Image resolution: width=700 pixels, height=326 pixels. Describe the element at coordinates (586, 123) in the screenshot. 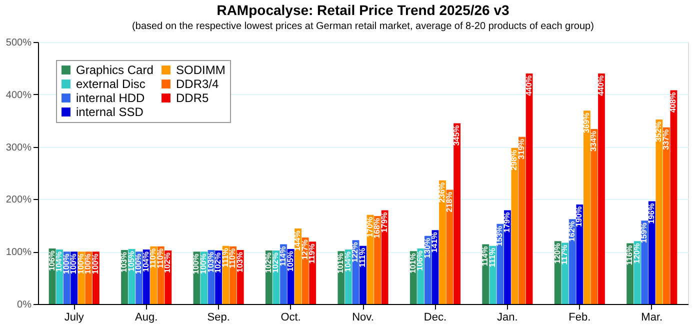

I see `data-label: 369%` at that location.